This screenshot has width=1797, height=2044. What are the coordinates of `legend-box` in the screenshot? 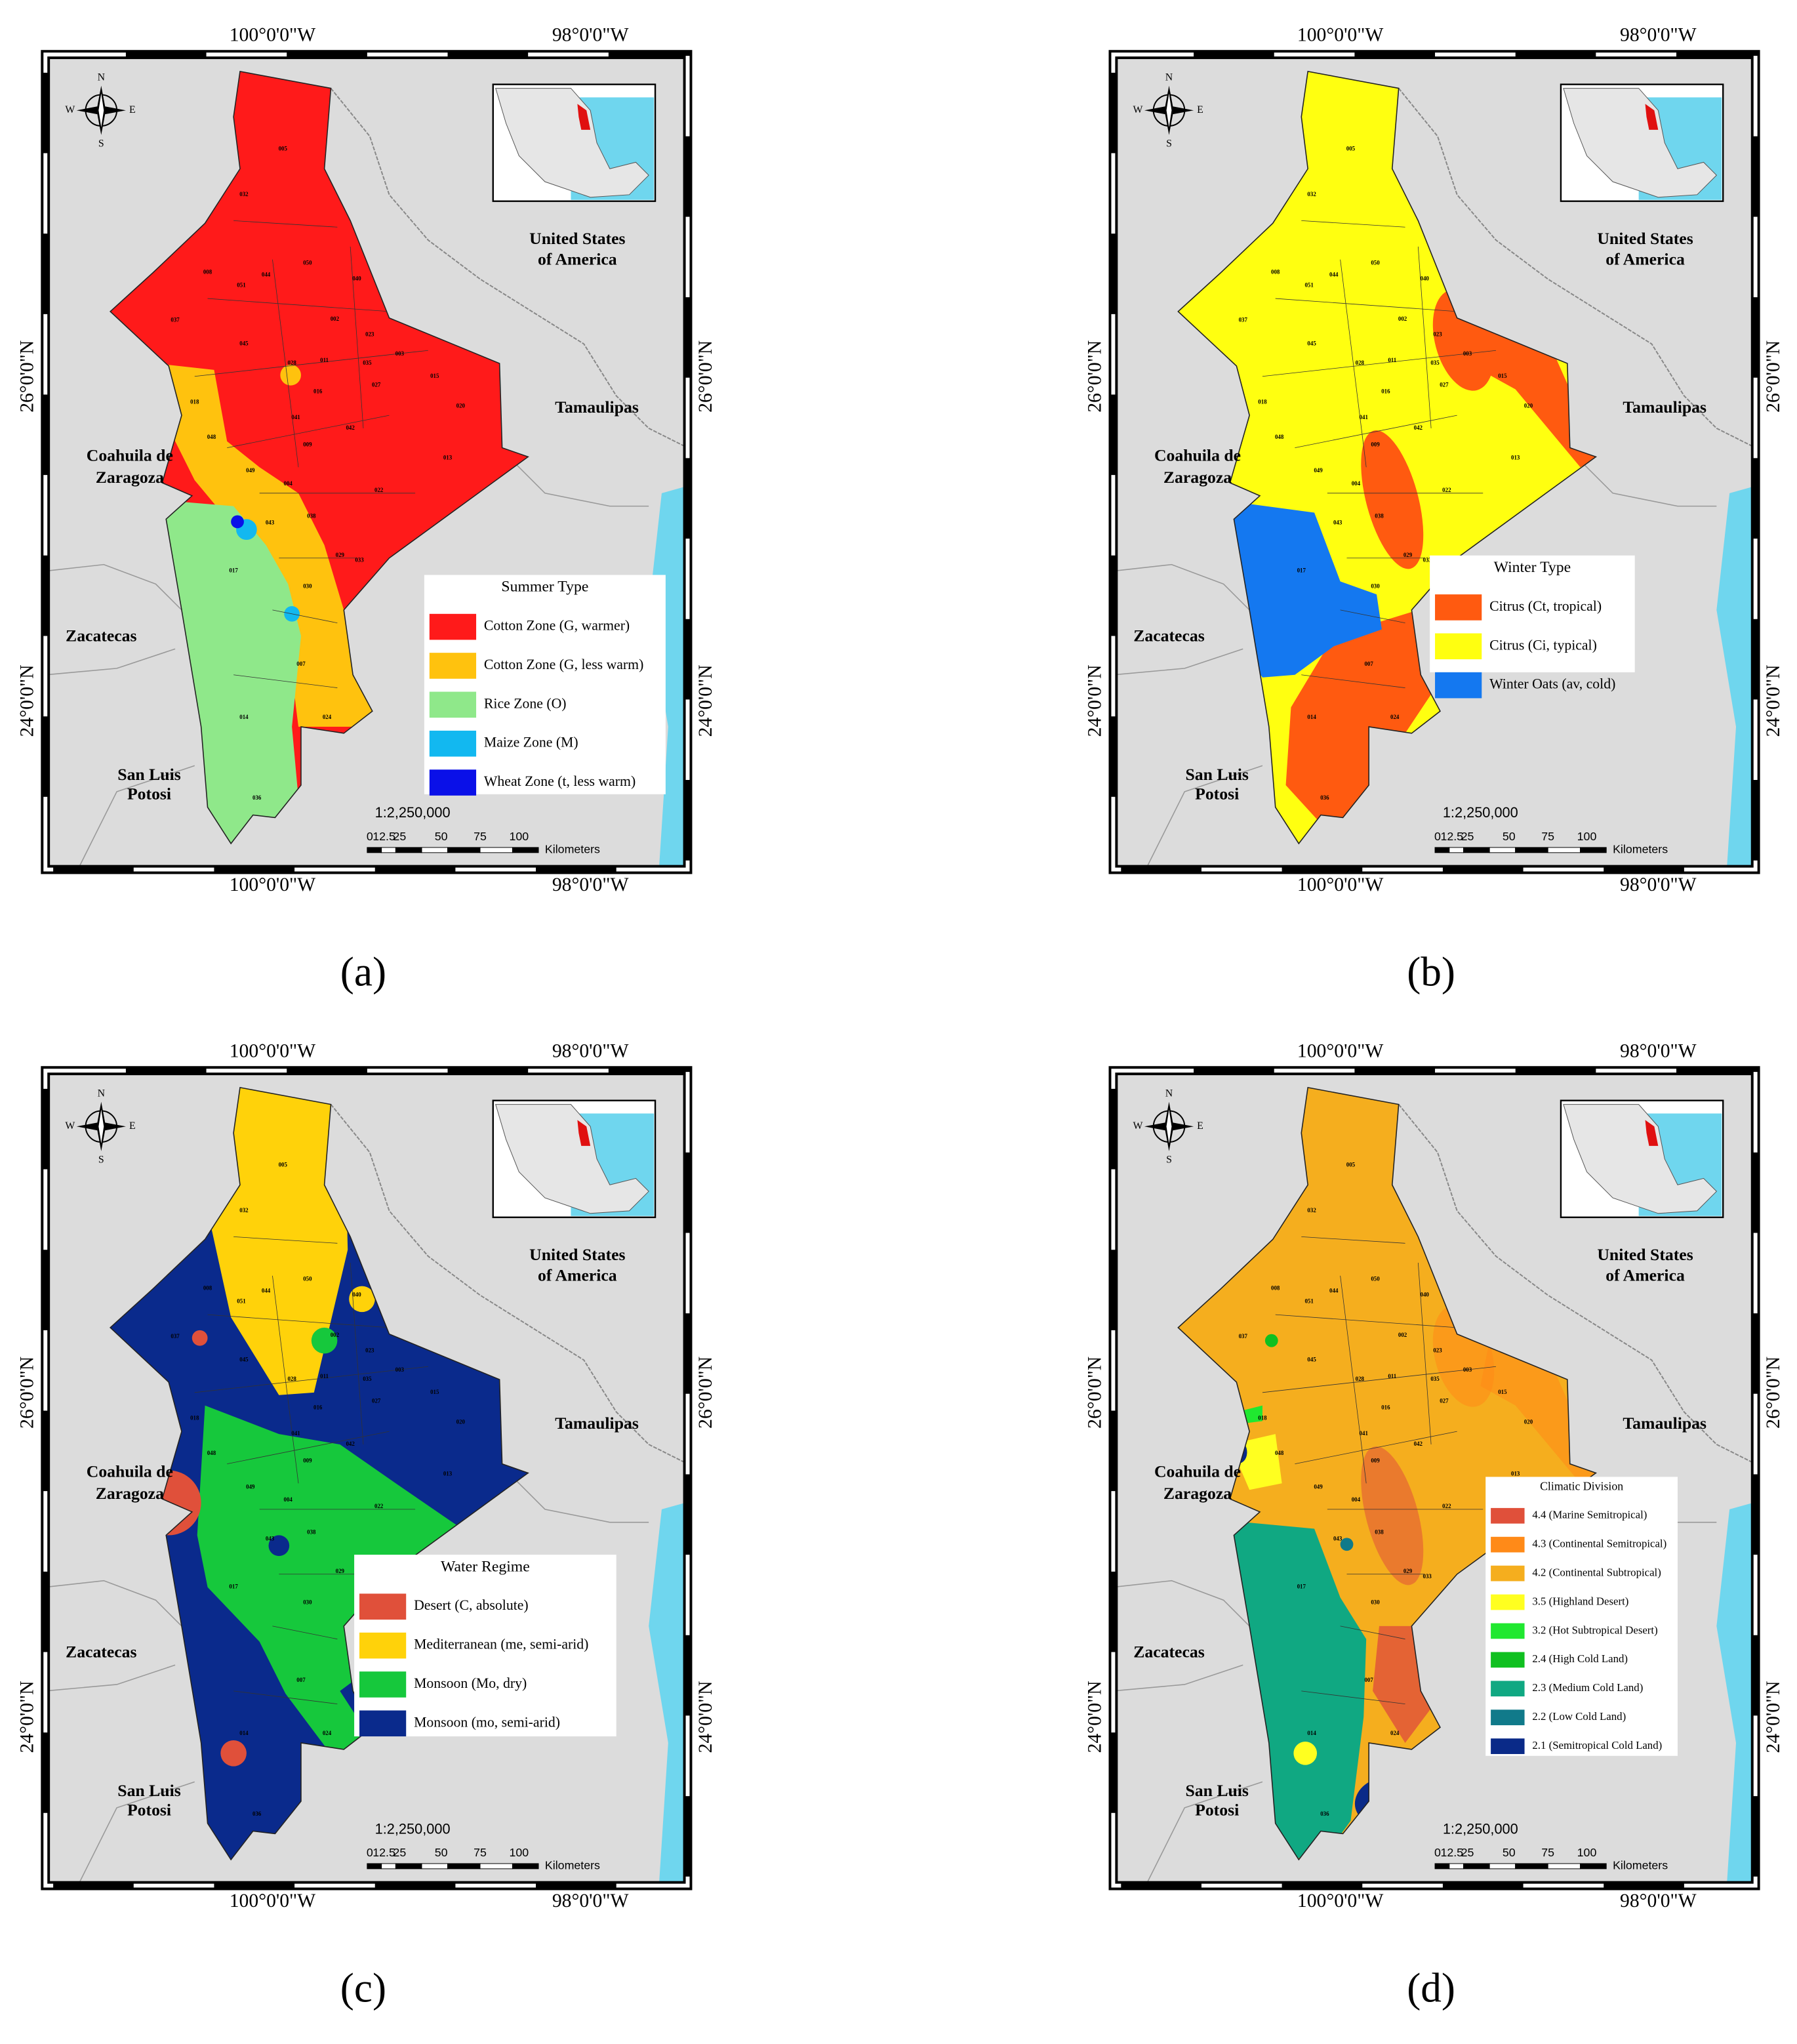 It's located at (545, 684).